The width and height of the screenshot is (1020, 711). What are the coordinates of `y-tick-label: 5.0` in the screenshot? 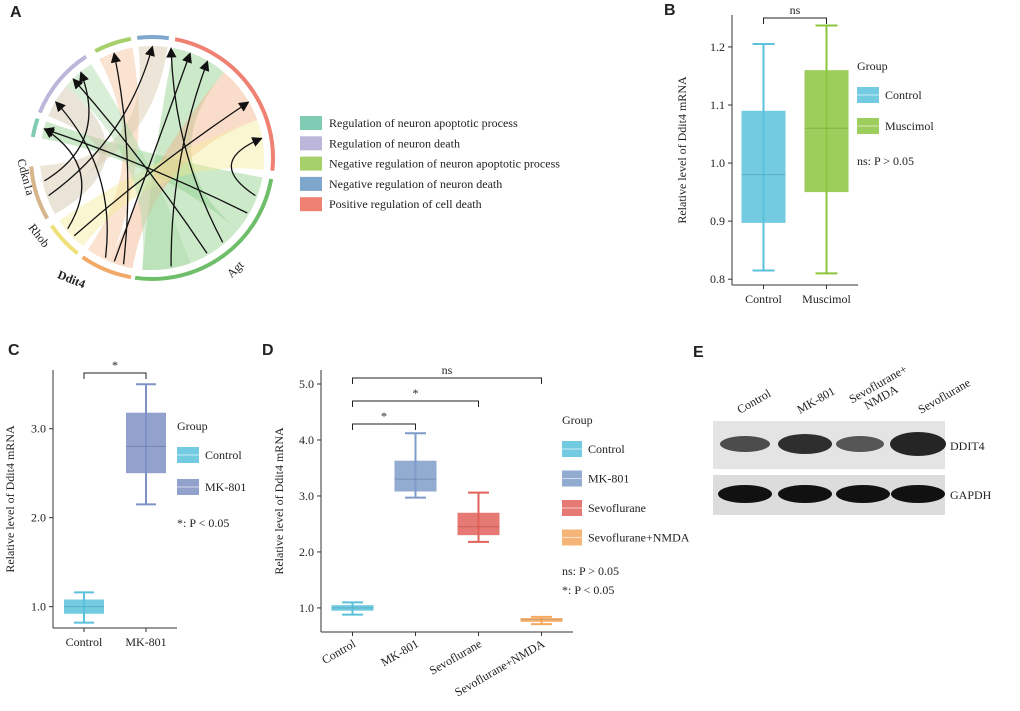 It's located at (306, 384).